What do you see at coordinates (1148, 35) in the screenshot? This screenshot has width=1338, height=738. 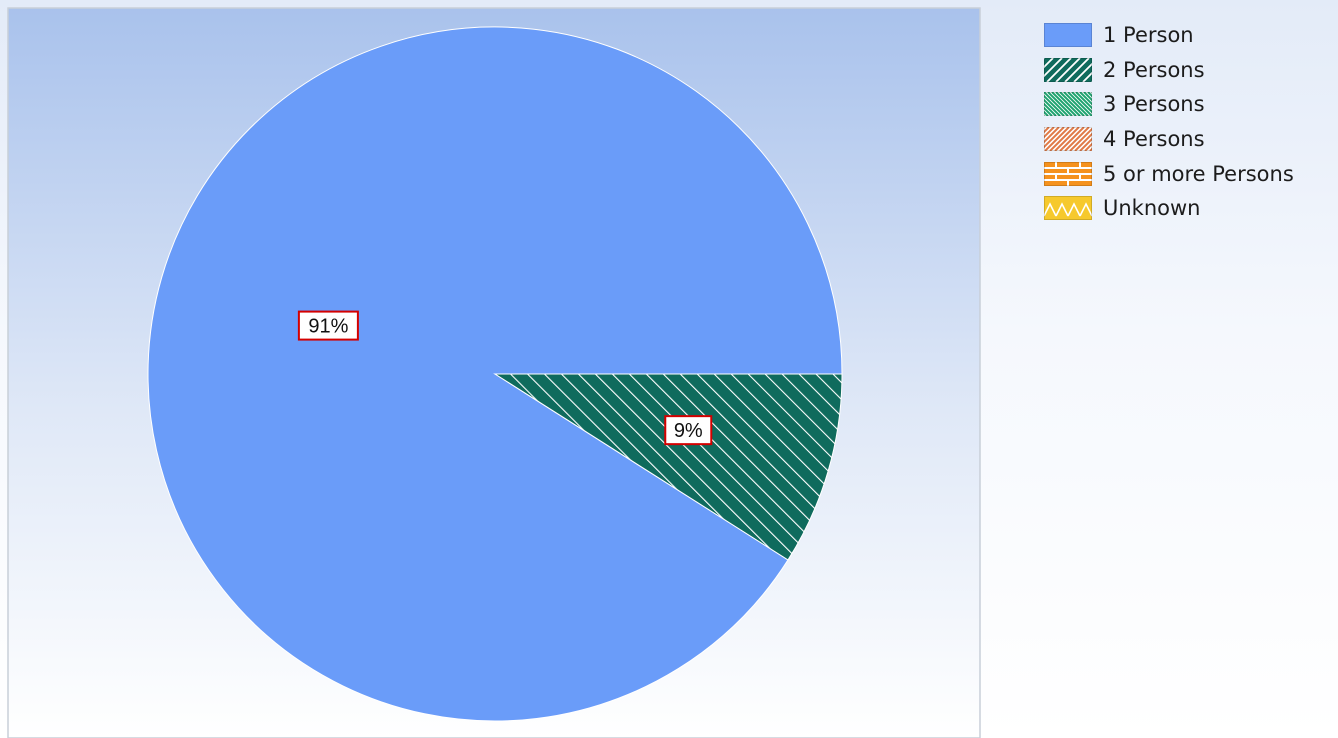 I see `legend-label: 1 Person` at bounding box center [1148, 35].